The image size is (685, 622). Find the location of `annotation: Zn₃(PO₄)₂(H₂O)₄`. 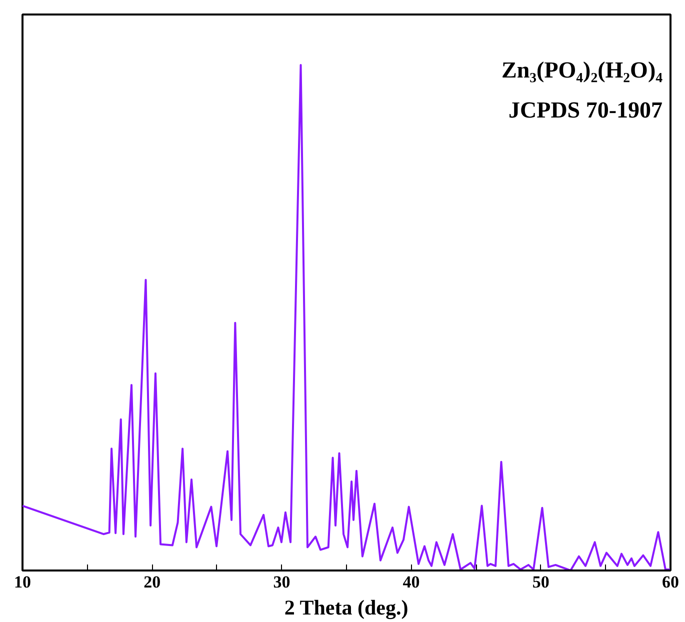

annotation: Zn₃(PO₄)₂(H₂O)₄ is located at coordinates (582, 70).